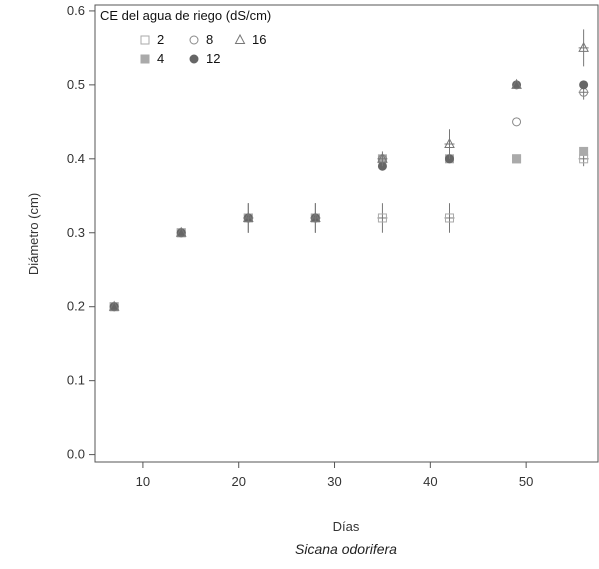 Image resolution: width=599 pixels, height=569 pixels. I want to click on y-tick-label: 0.2, so click(76, 306).